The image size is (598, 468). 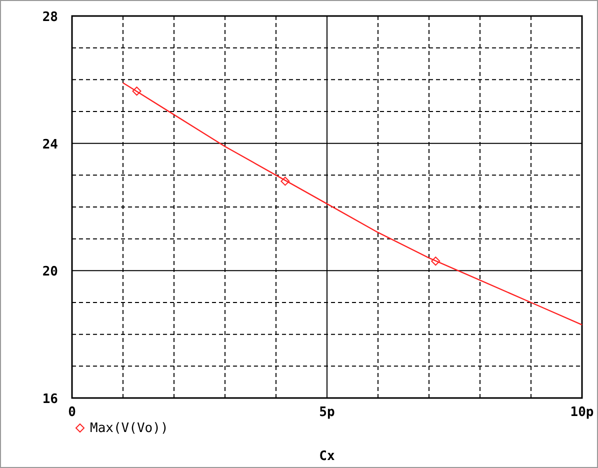 What do you see at coordinates (327, 412) in the screenshot?
I see `x-tick-label: 5p` at bounding box center [327, 412].